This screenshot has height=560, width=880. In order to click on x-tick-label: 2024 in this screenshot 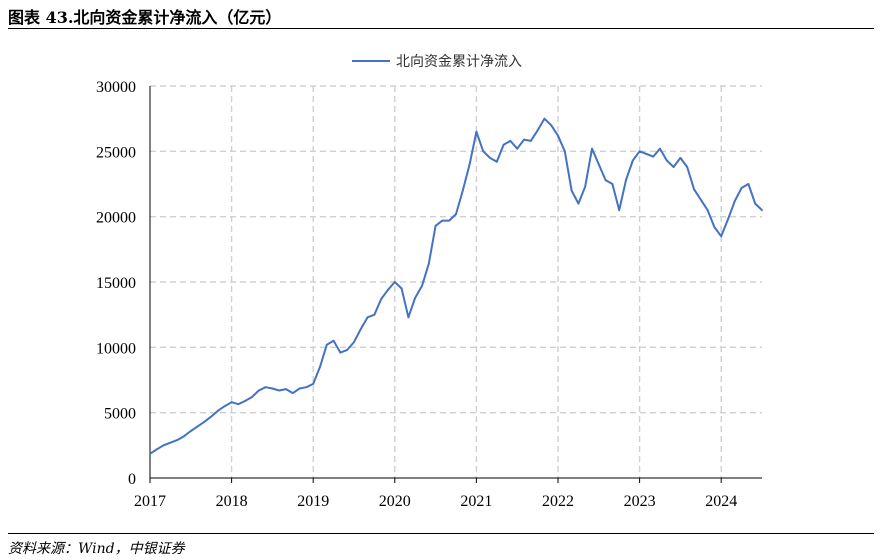, I will do `click(721, 501)`.